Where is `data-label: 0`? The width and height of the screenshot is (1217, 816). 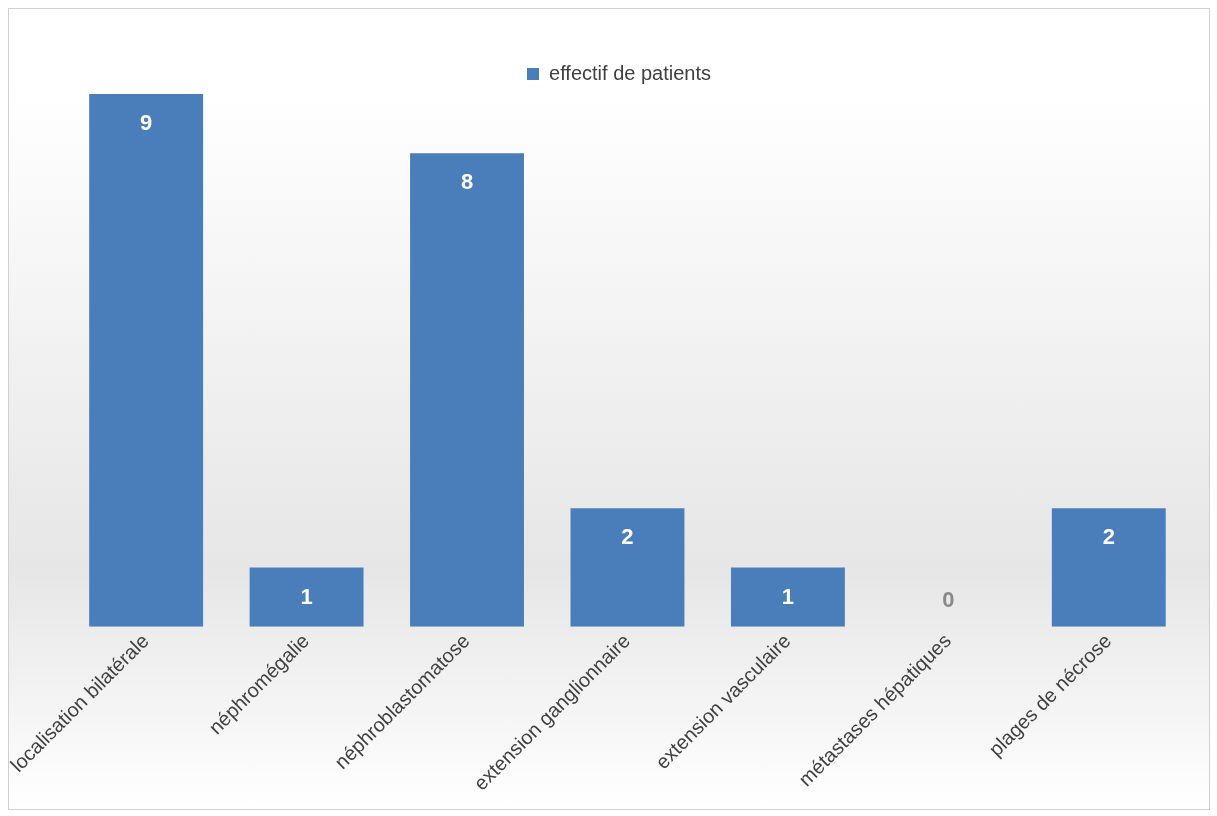 data-label: 0 is located at coordinates (948, 599).